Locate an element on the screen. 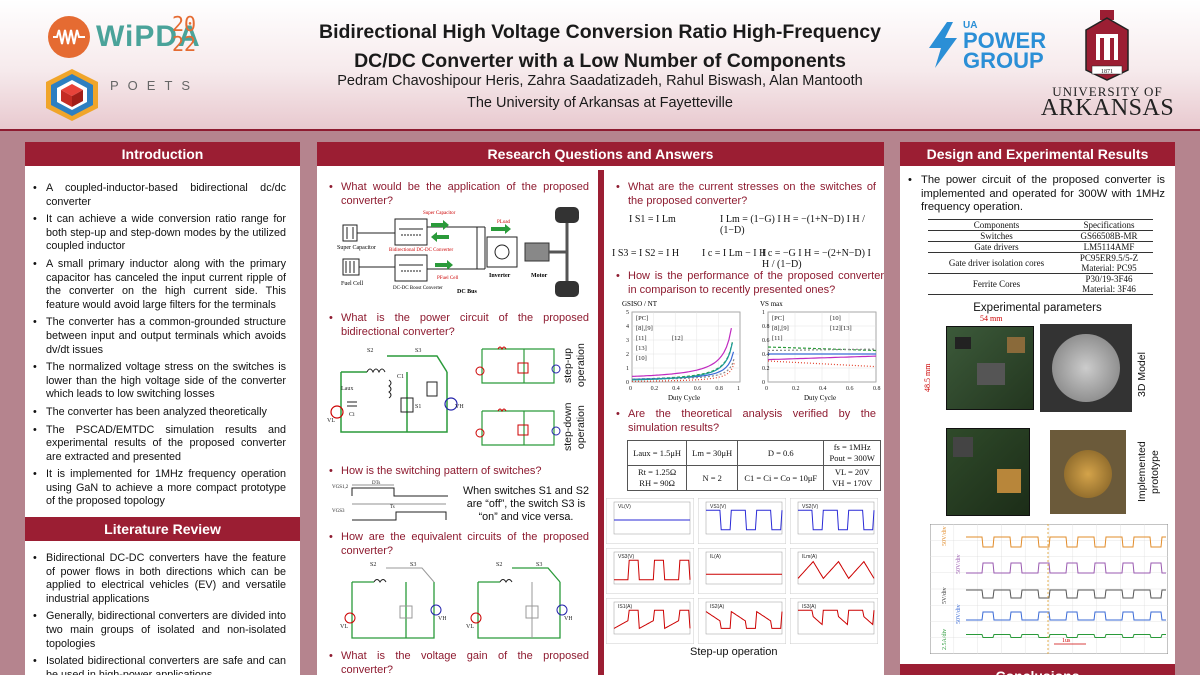 This screenshot has height=675, width=1200. lightning-bolt-icon is located at coordinates (943, 45).